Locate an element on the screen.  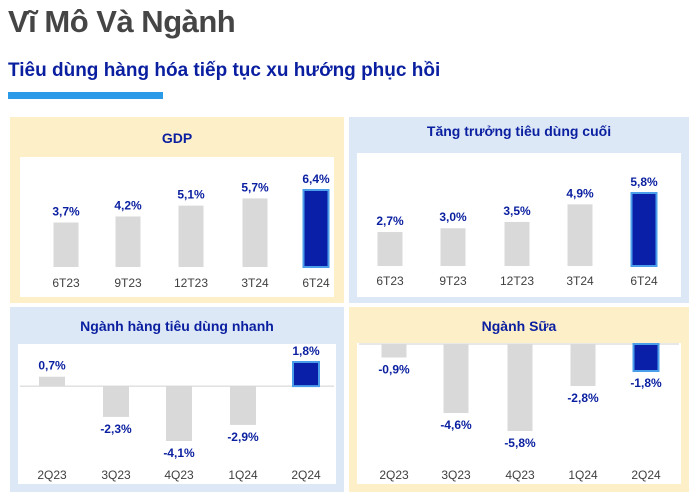
dairy-bar-2q23 is located at coordinates (394, 351).